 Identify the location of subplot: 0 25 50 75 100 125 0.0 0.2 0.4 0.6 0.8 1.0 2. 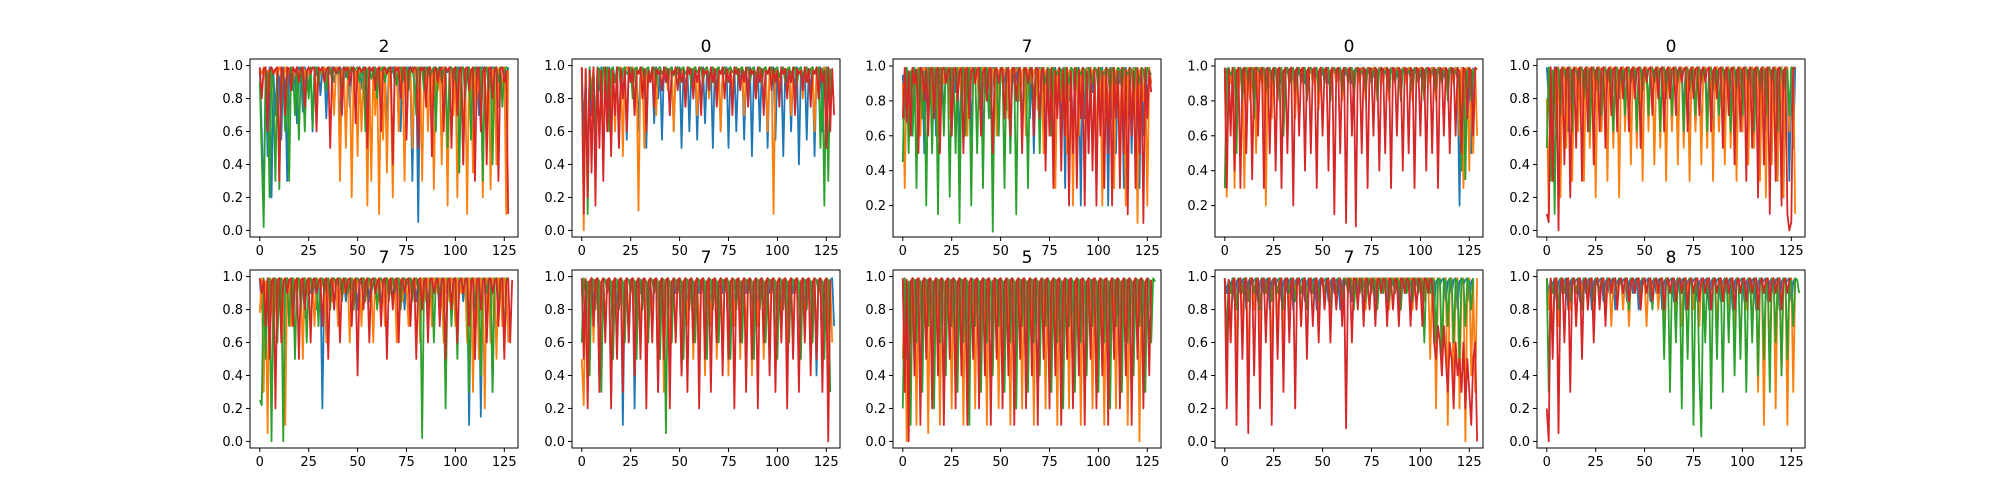
(370, 148).